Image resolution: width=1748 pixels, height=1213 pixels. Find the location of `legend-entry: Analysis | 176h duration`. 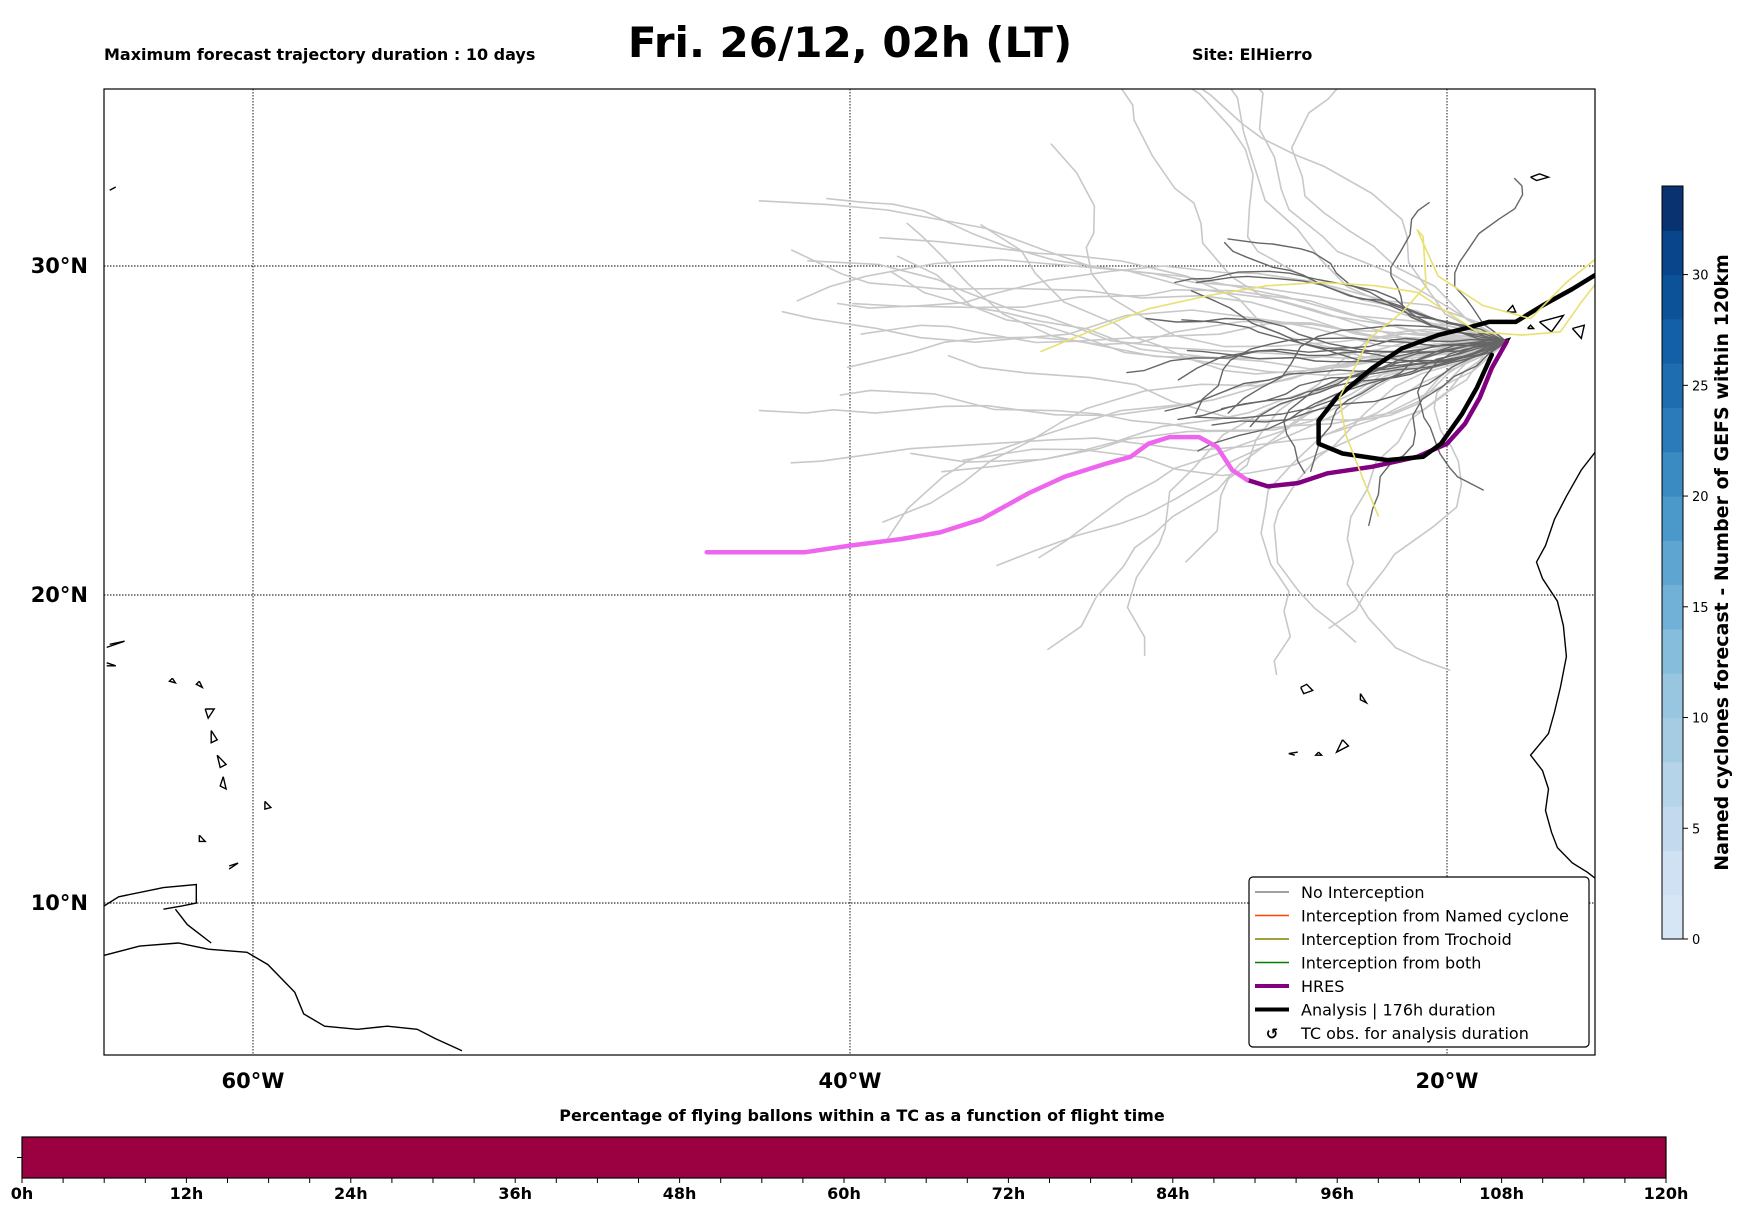

legend-entry: Analysis | 176h duration is located at coordinates (1375, 1010).